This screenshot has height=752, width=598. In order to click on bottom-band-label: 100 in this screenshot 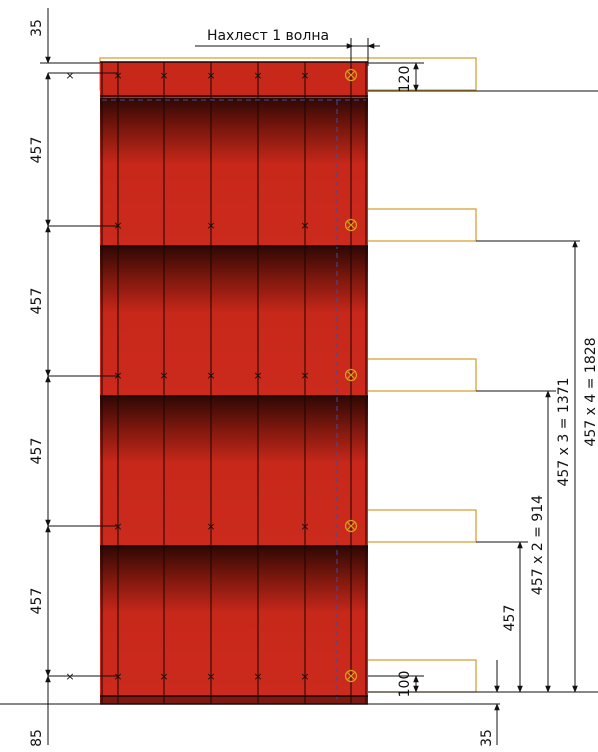, I will do `click(405, 684)`.